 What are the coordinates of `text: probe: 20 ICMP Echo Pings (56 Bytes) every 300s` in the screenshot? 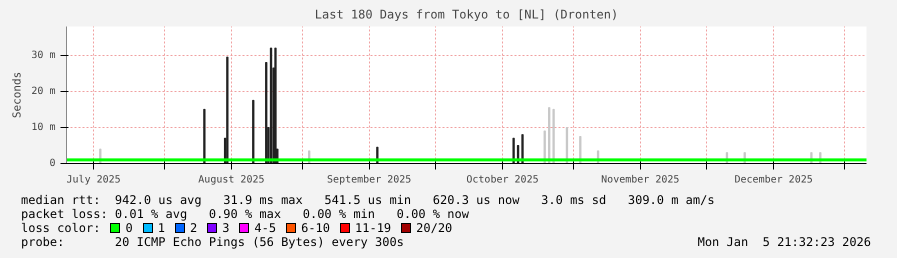 It's located at (212, 242).